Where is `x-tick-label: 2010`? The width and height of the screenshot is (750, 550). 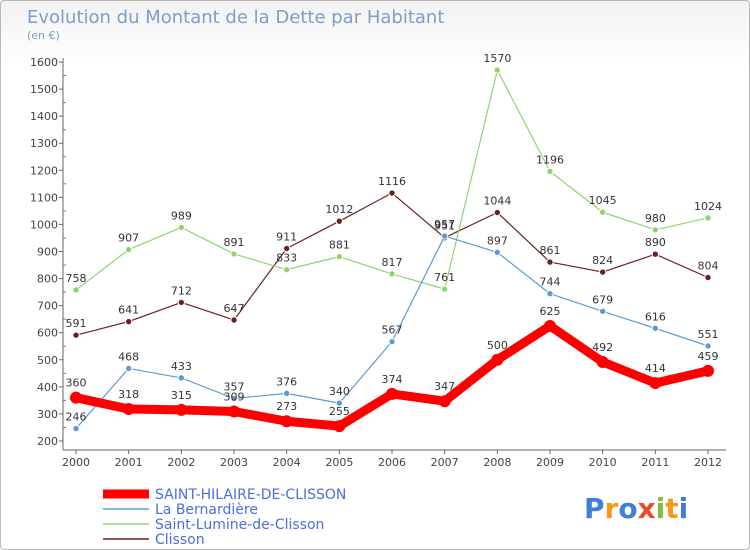 x-tick-label: 2010 is located at coordinates (603, 462).